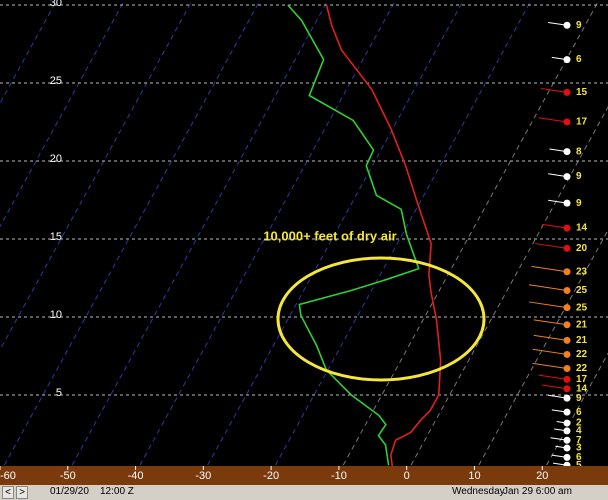 The image size is (608, 500). What do you see at coordinates (22, 492) in the screenshot?
I see `next-button: >` at bounding box center [22, 492].